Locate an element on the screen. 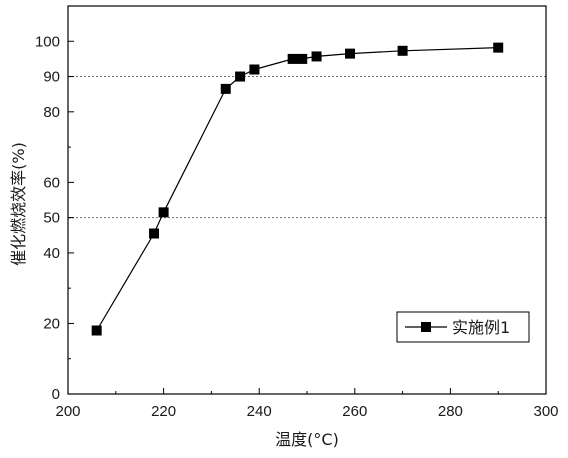 The height and width of the screenshot is (458, 568). x-tick-label: 280 is located at coordinates (450, 411).